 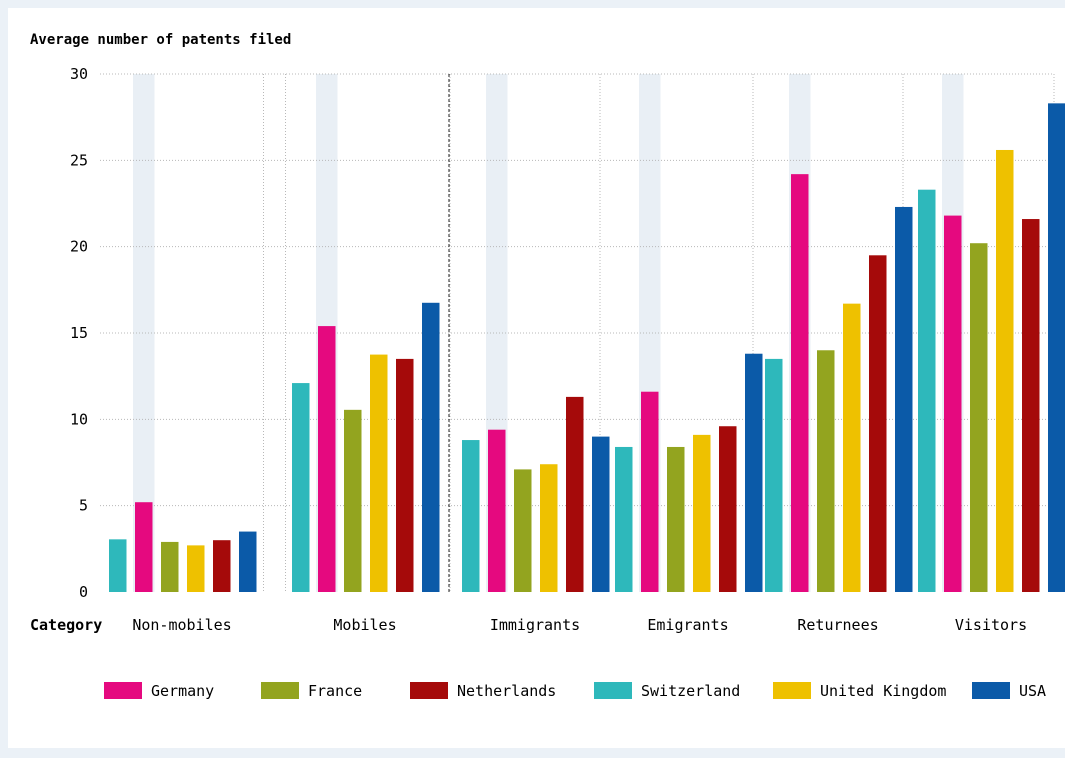 I want to click on bar-mobiles-united-kingdom, so click(x=379, y=473).